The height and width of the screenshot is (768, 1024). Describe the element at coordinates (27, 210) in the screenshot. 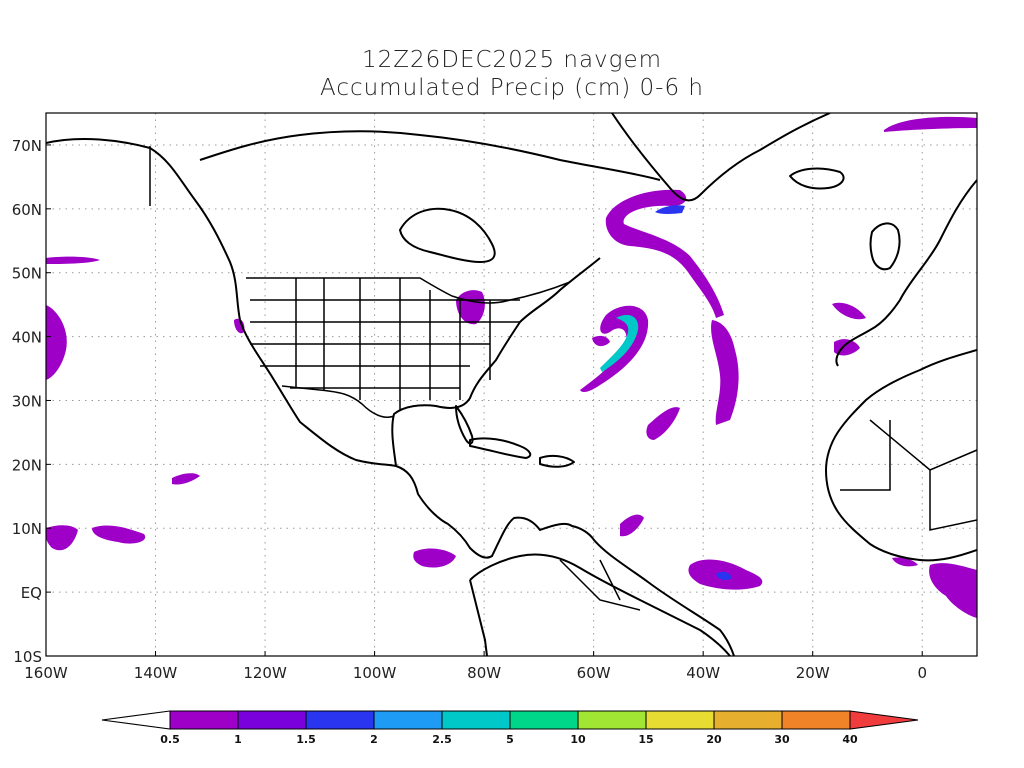

I see `lat-tick-label: 60N` at that location.